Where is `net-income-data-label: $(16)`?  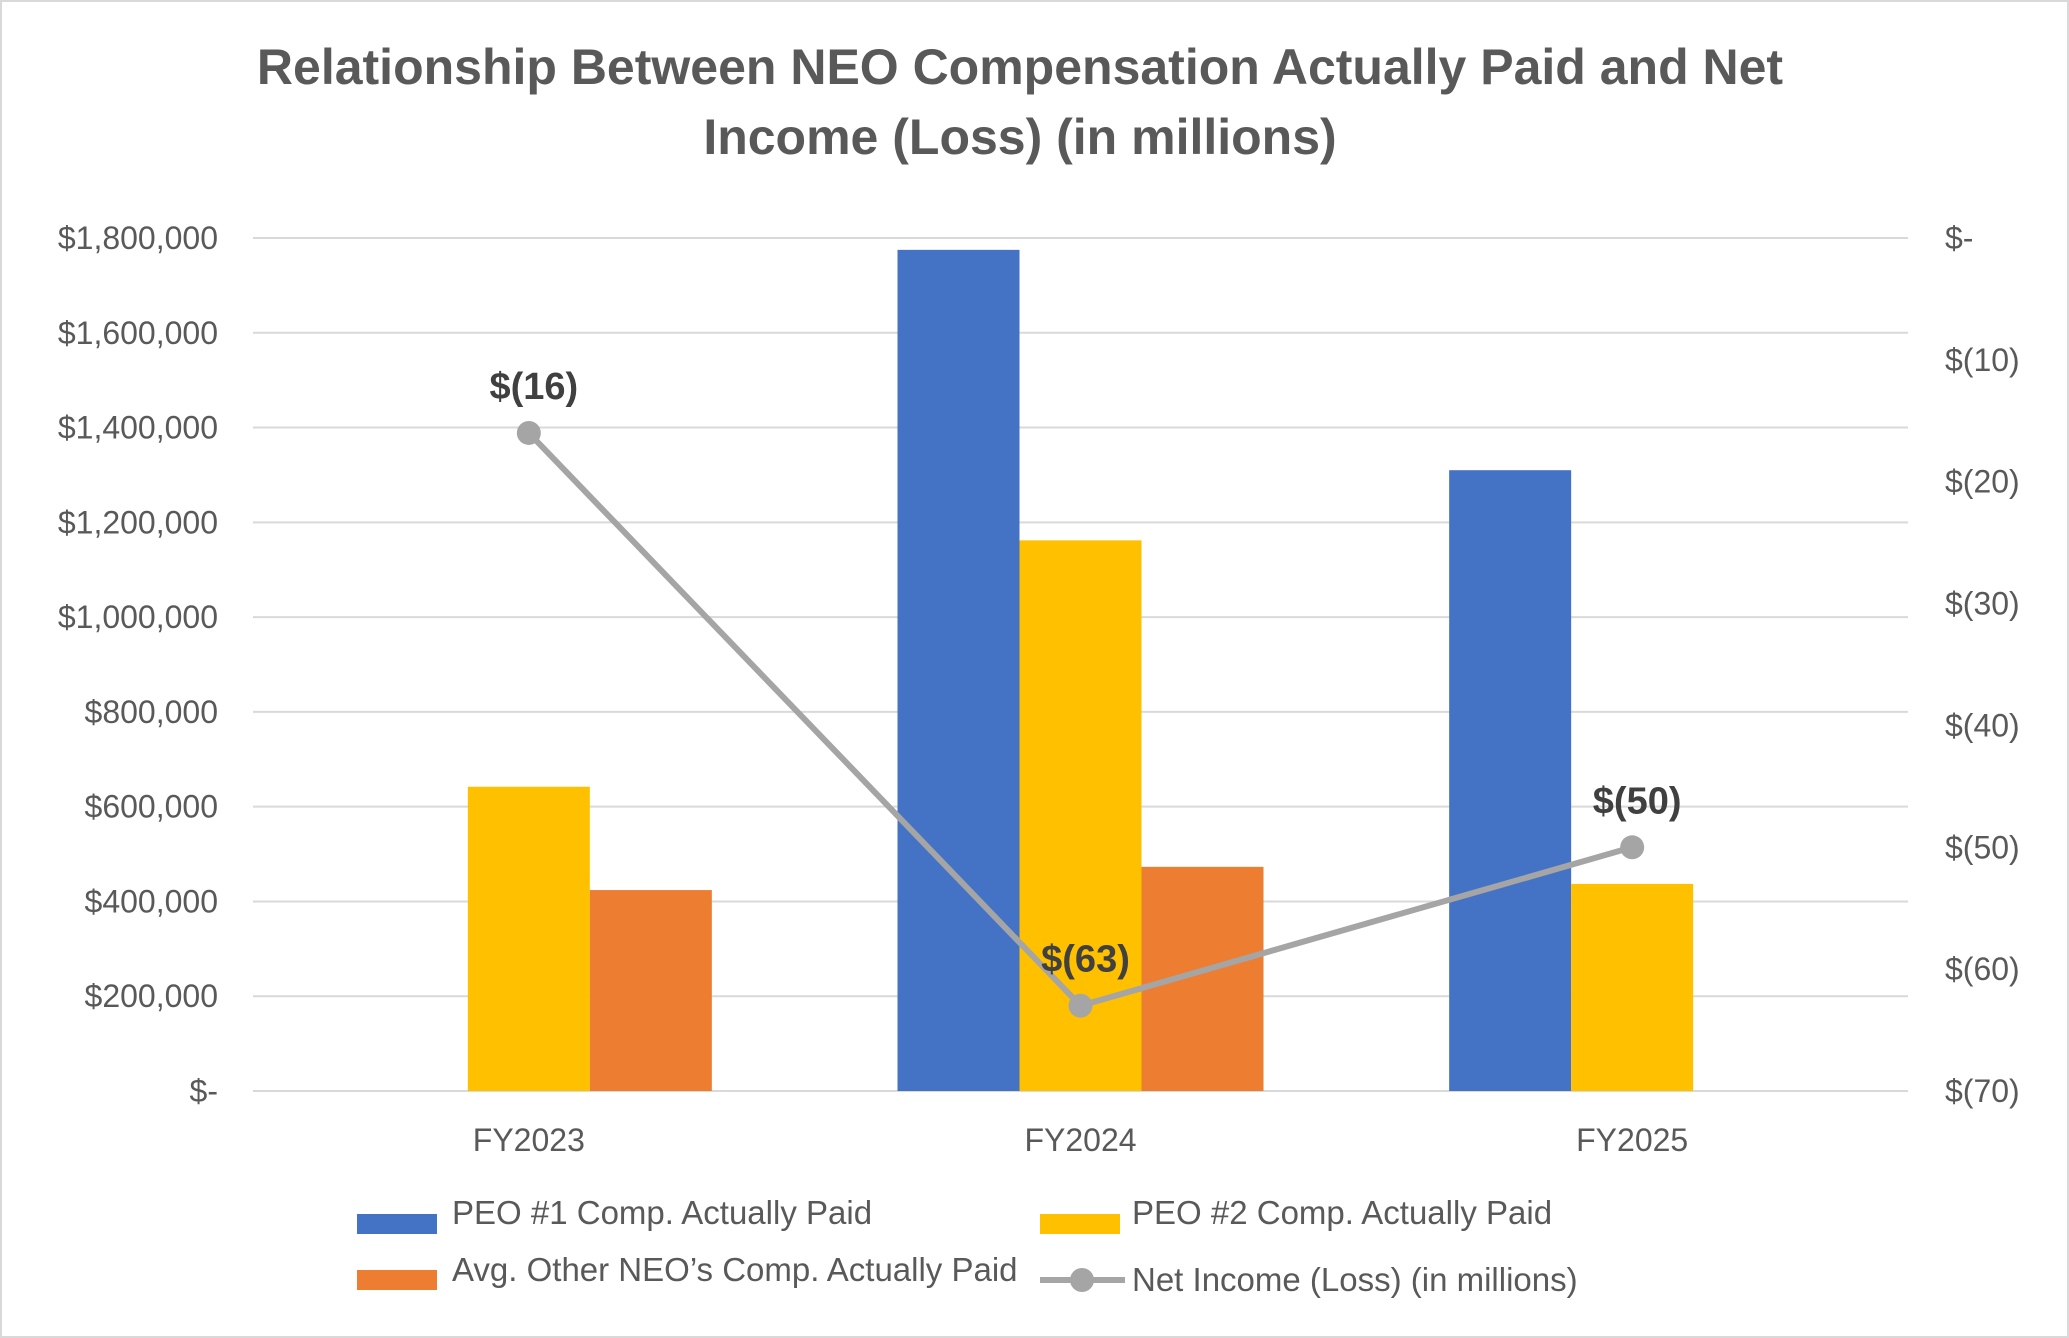
net-income-data-label: $(16) is located at coordinates (533, 387).